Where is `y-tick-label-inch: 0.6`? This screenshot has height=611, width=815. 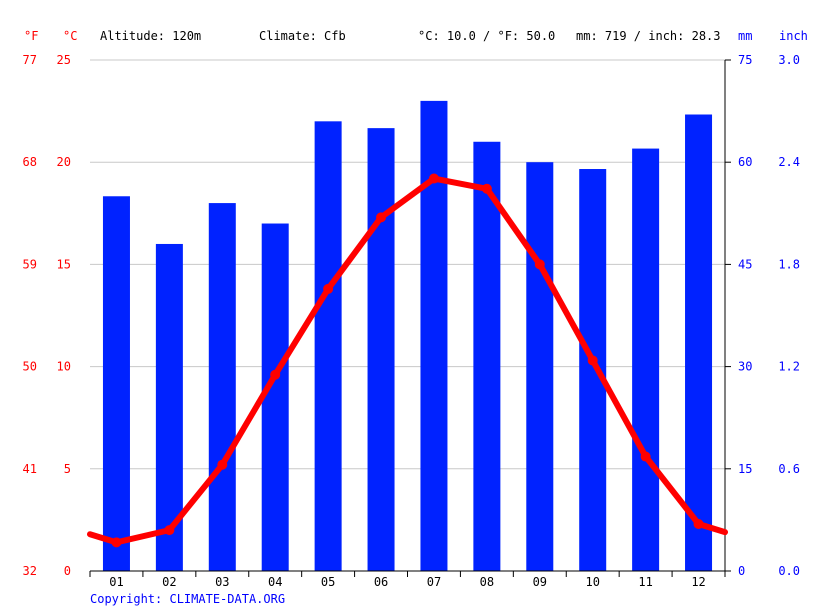 y-tick-label-inch: 0.6 is located at coordinates (789, 469).